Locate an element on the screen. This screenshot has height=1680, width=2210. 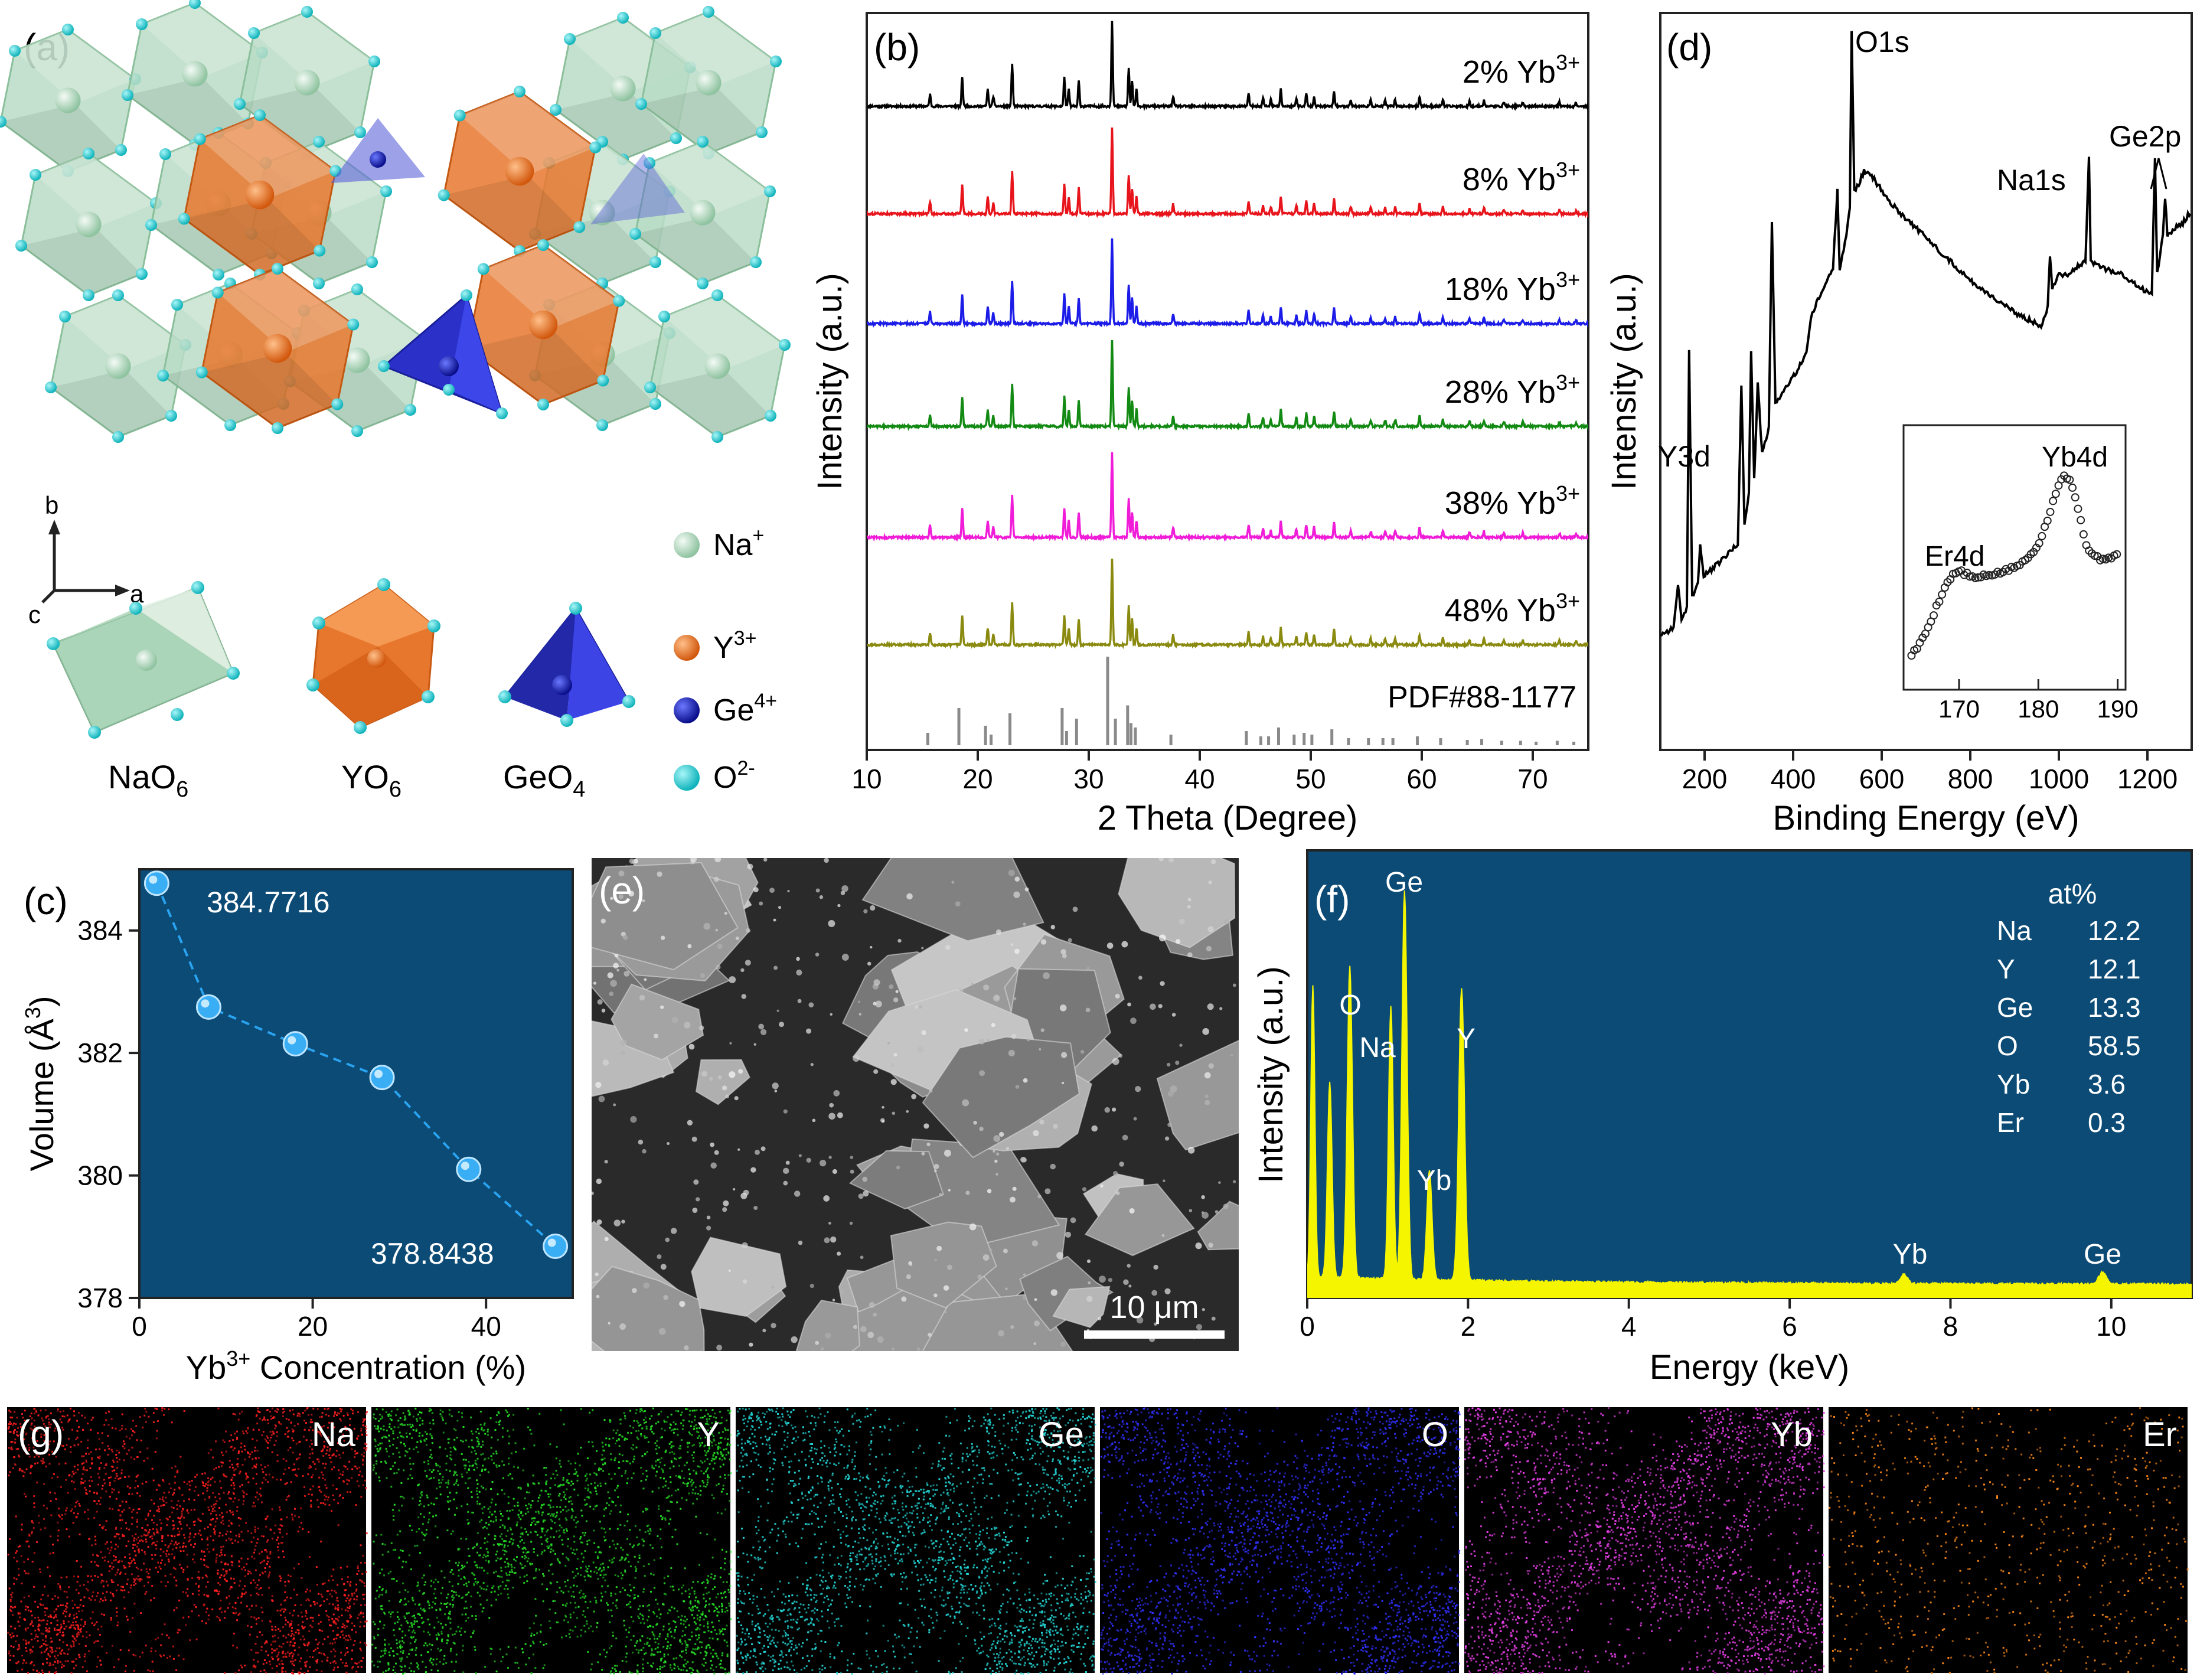
polyhedron-label-yo6: YO6 is located at coordinates (371, 780).